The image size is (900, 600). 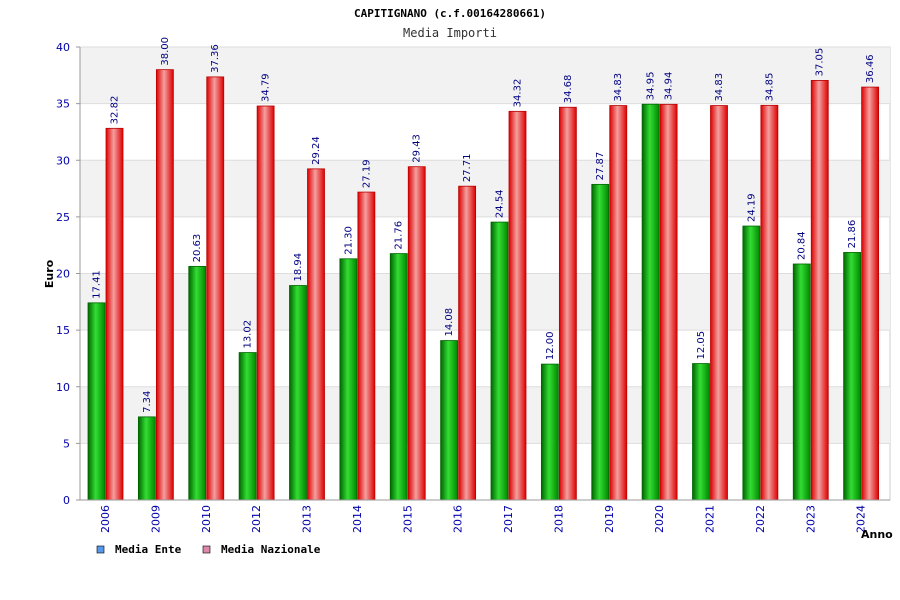 I want to click on legend-label-media-ente: Media Ente, so click(x=148, y=549).